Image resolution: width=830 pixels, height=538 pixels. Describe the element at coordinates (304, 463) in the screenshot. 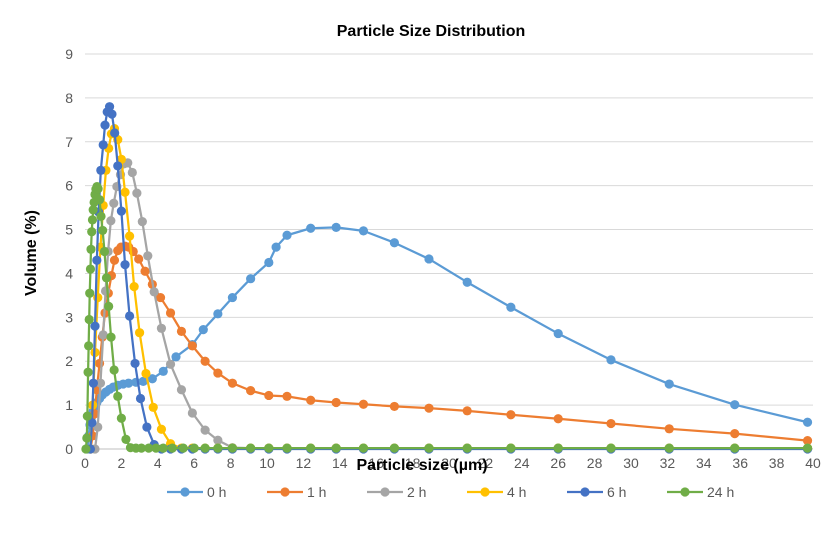

I see `x-tick-label: 12` at that location.